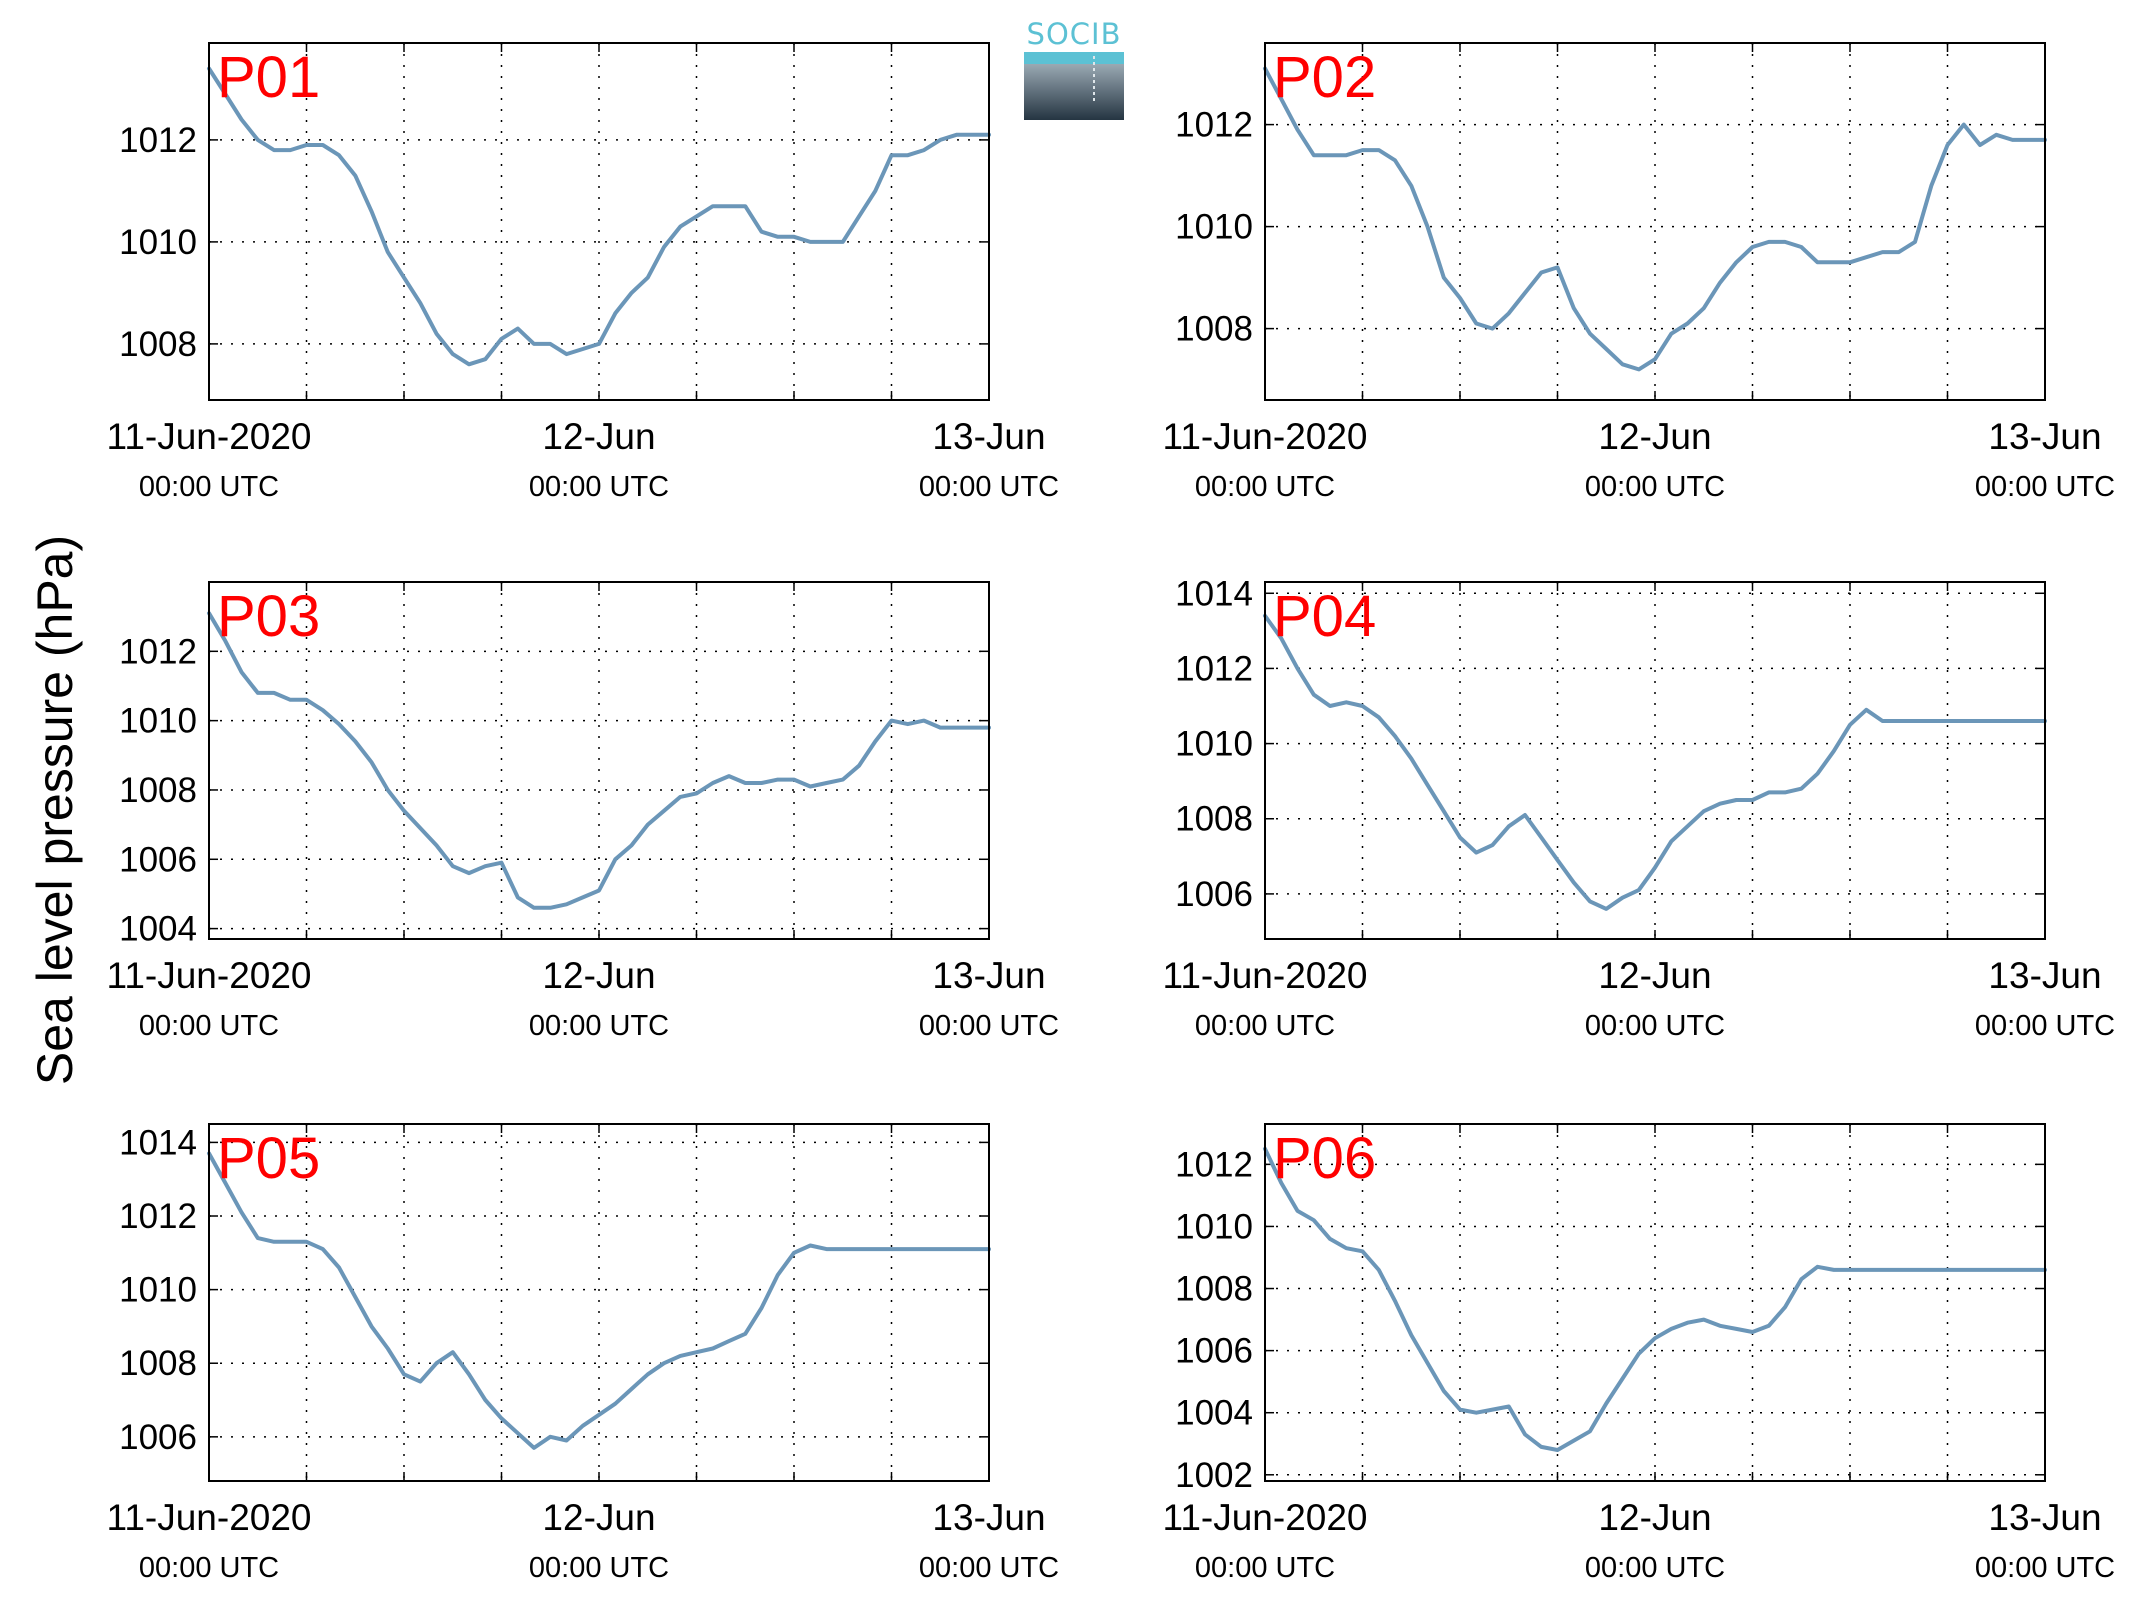 This screenshot has height=1608, width=2138. Describe the element at coordinates (1324, 1158) in the screenshot. I see `panel-label: P06` at that location.